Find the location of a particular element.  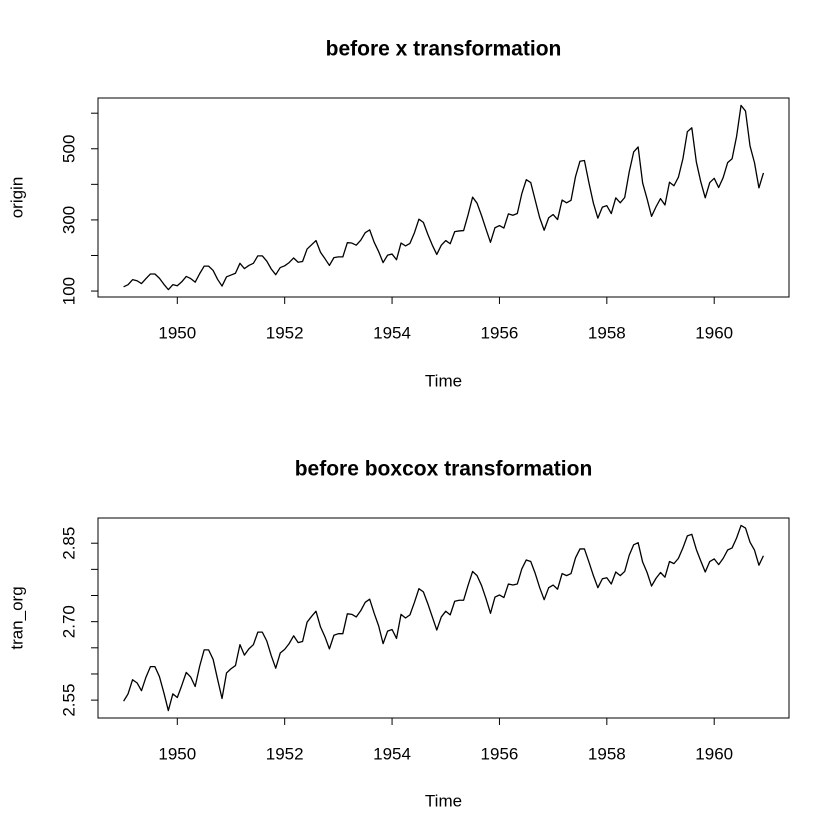

y-tick-label: 2.70 is located at coordinates (68, 621).